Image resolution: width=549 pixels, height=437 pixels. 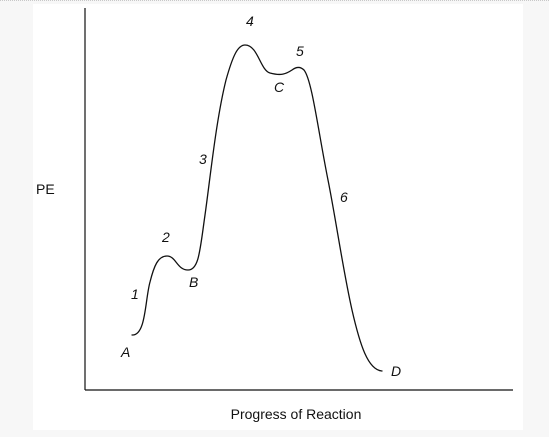 What do you see at coordinates (193, 282) in the screenshot?
I see `point-label-b: B` at bounding box center [193, 282].